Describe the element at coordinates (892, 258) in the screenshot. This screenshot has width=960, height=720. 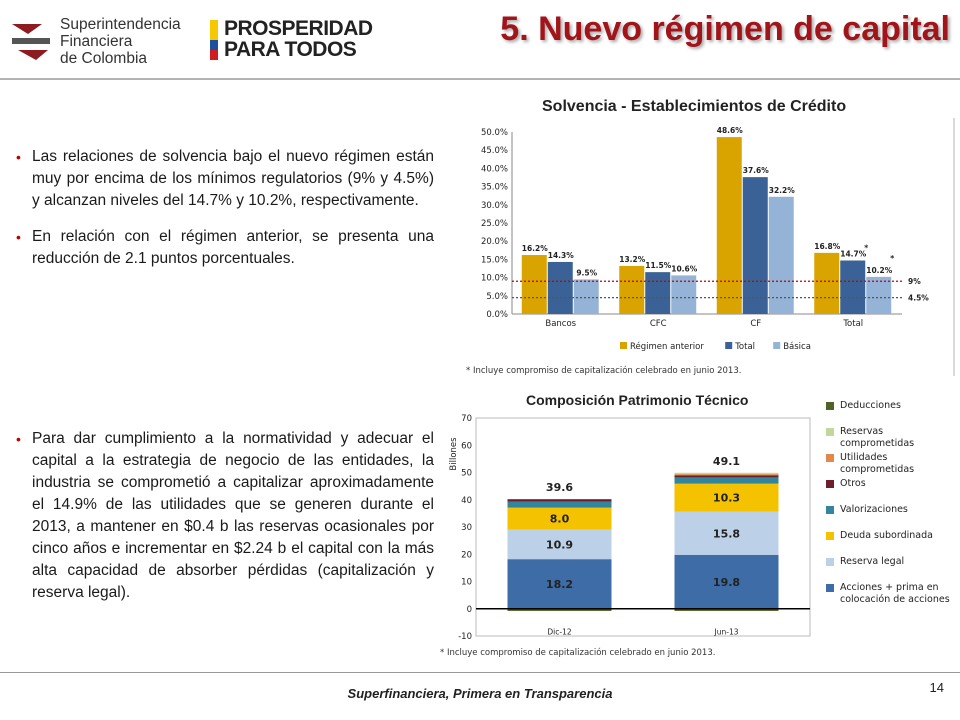
I see `asterisk-mark: *` at that location.